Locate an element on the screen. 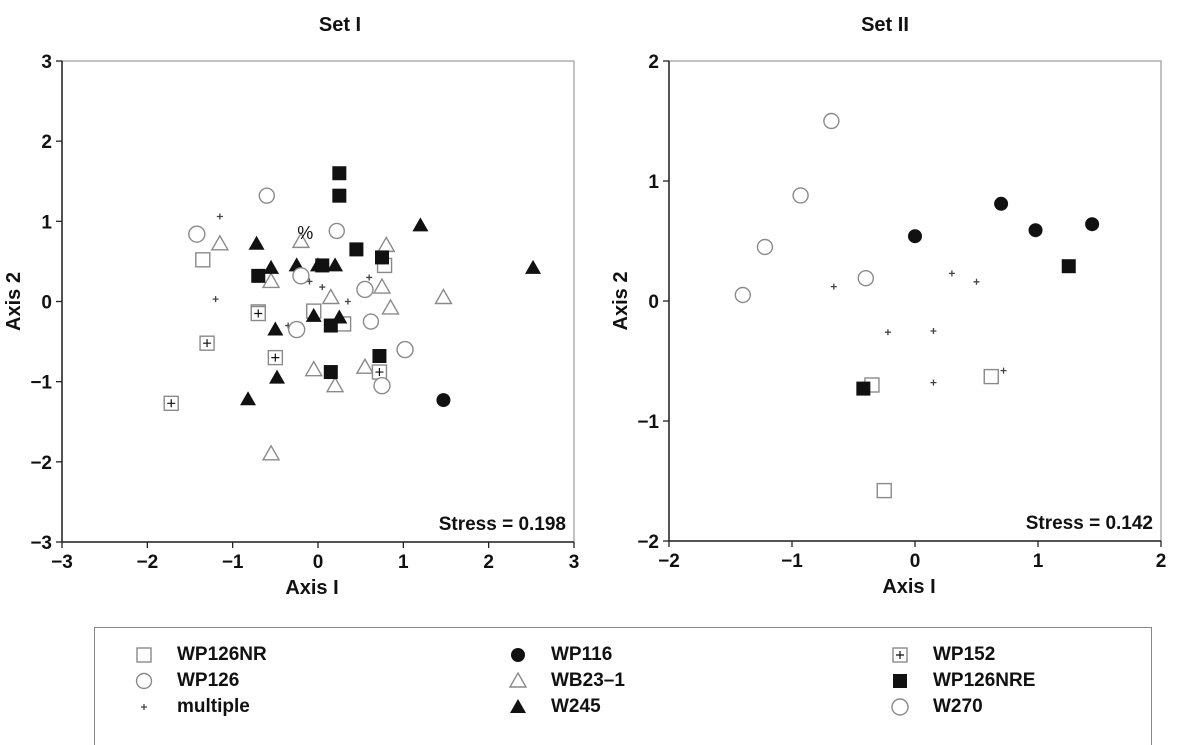 Image resolution: width=1177 pixels, height=745 pixels. chart-title: Set I is located at coordinates (340, 25).